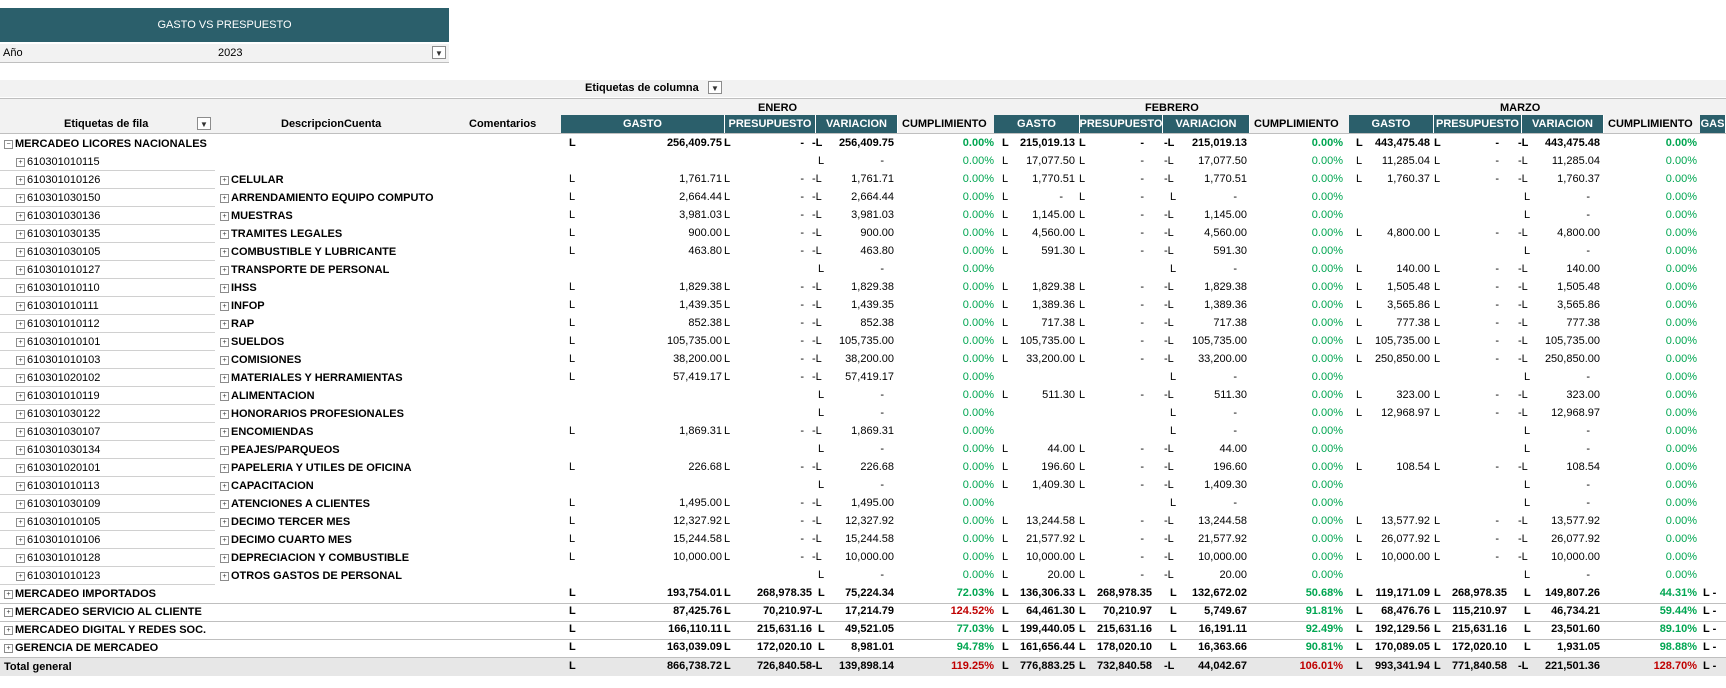  Describe the element at coordinates (230, 53) in the screenshot. I see `year-value: 2023` at that location.